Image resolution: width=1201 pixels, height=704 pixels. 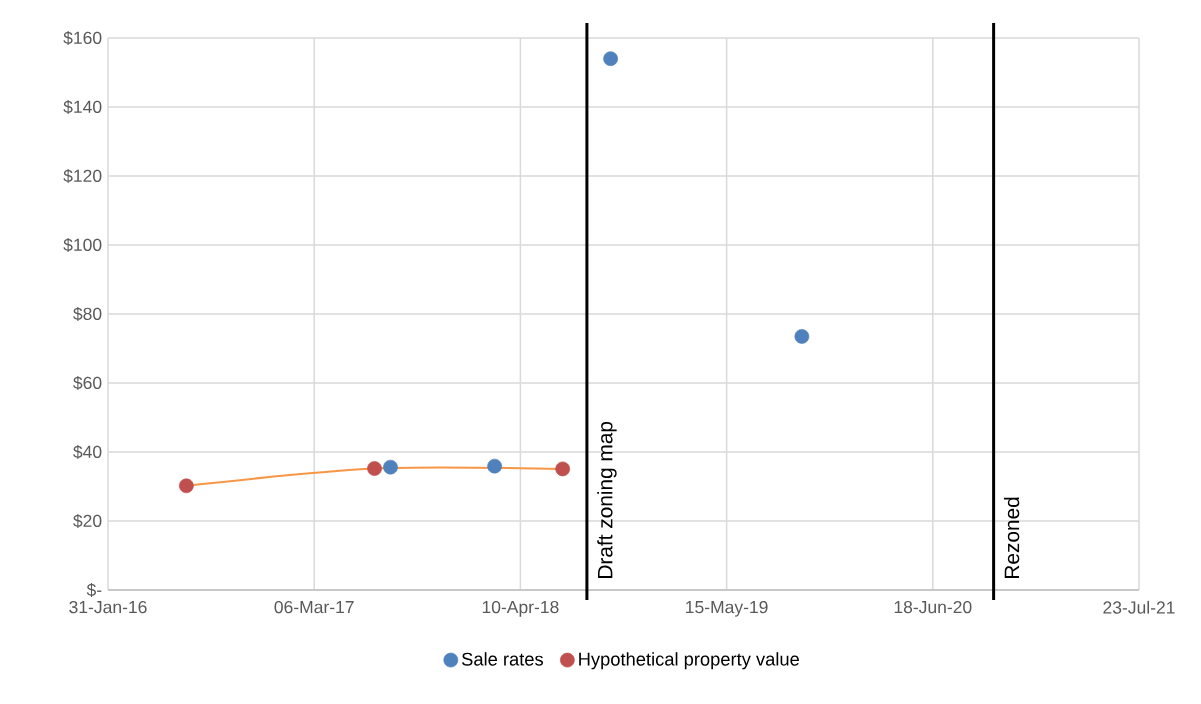 I want to click on y-tick-label: $-, so click(x=94, y=590).